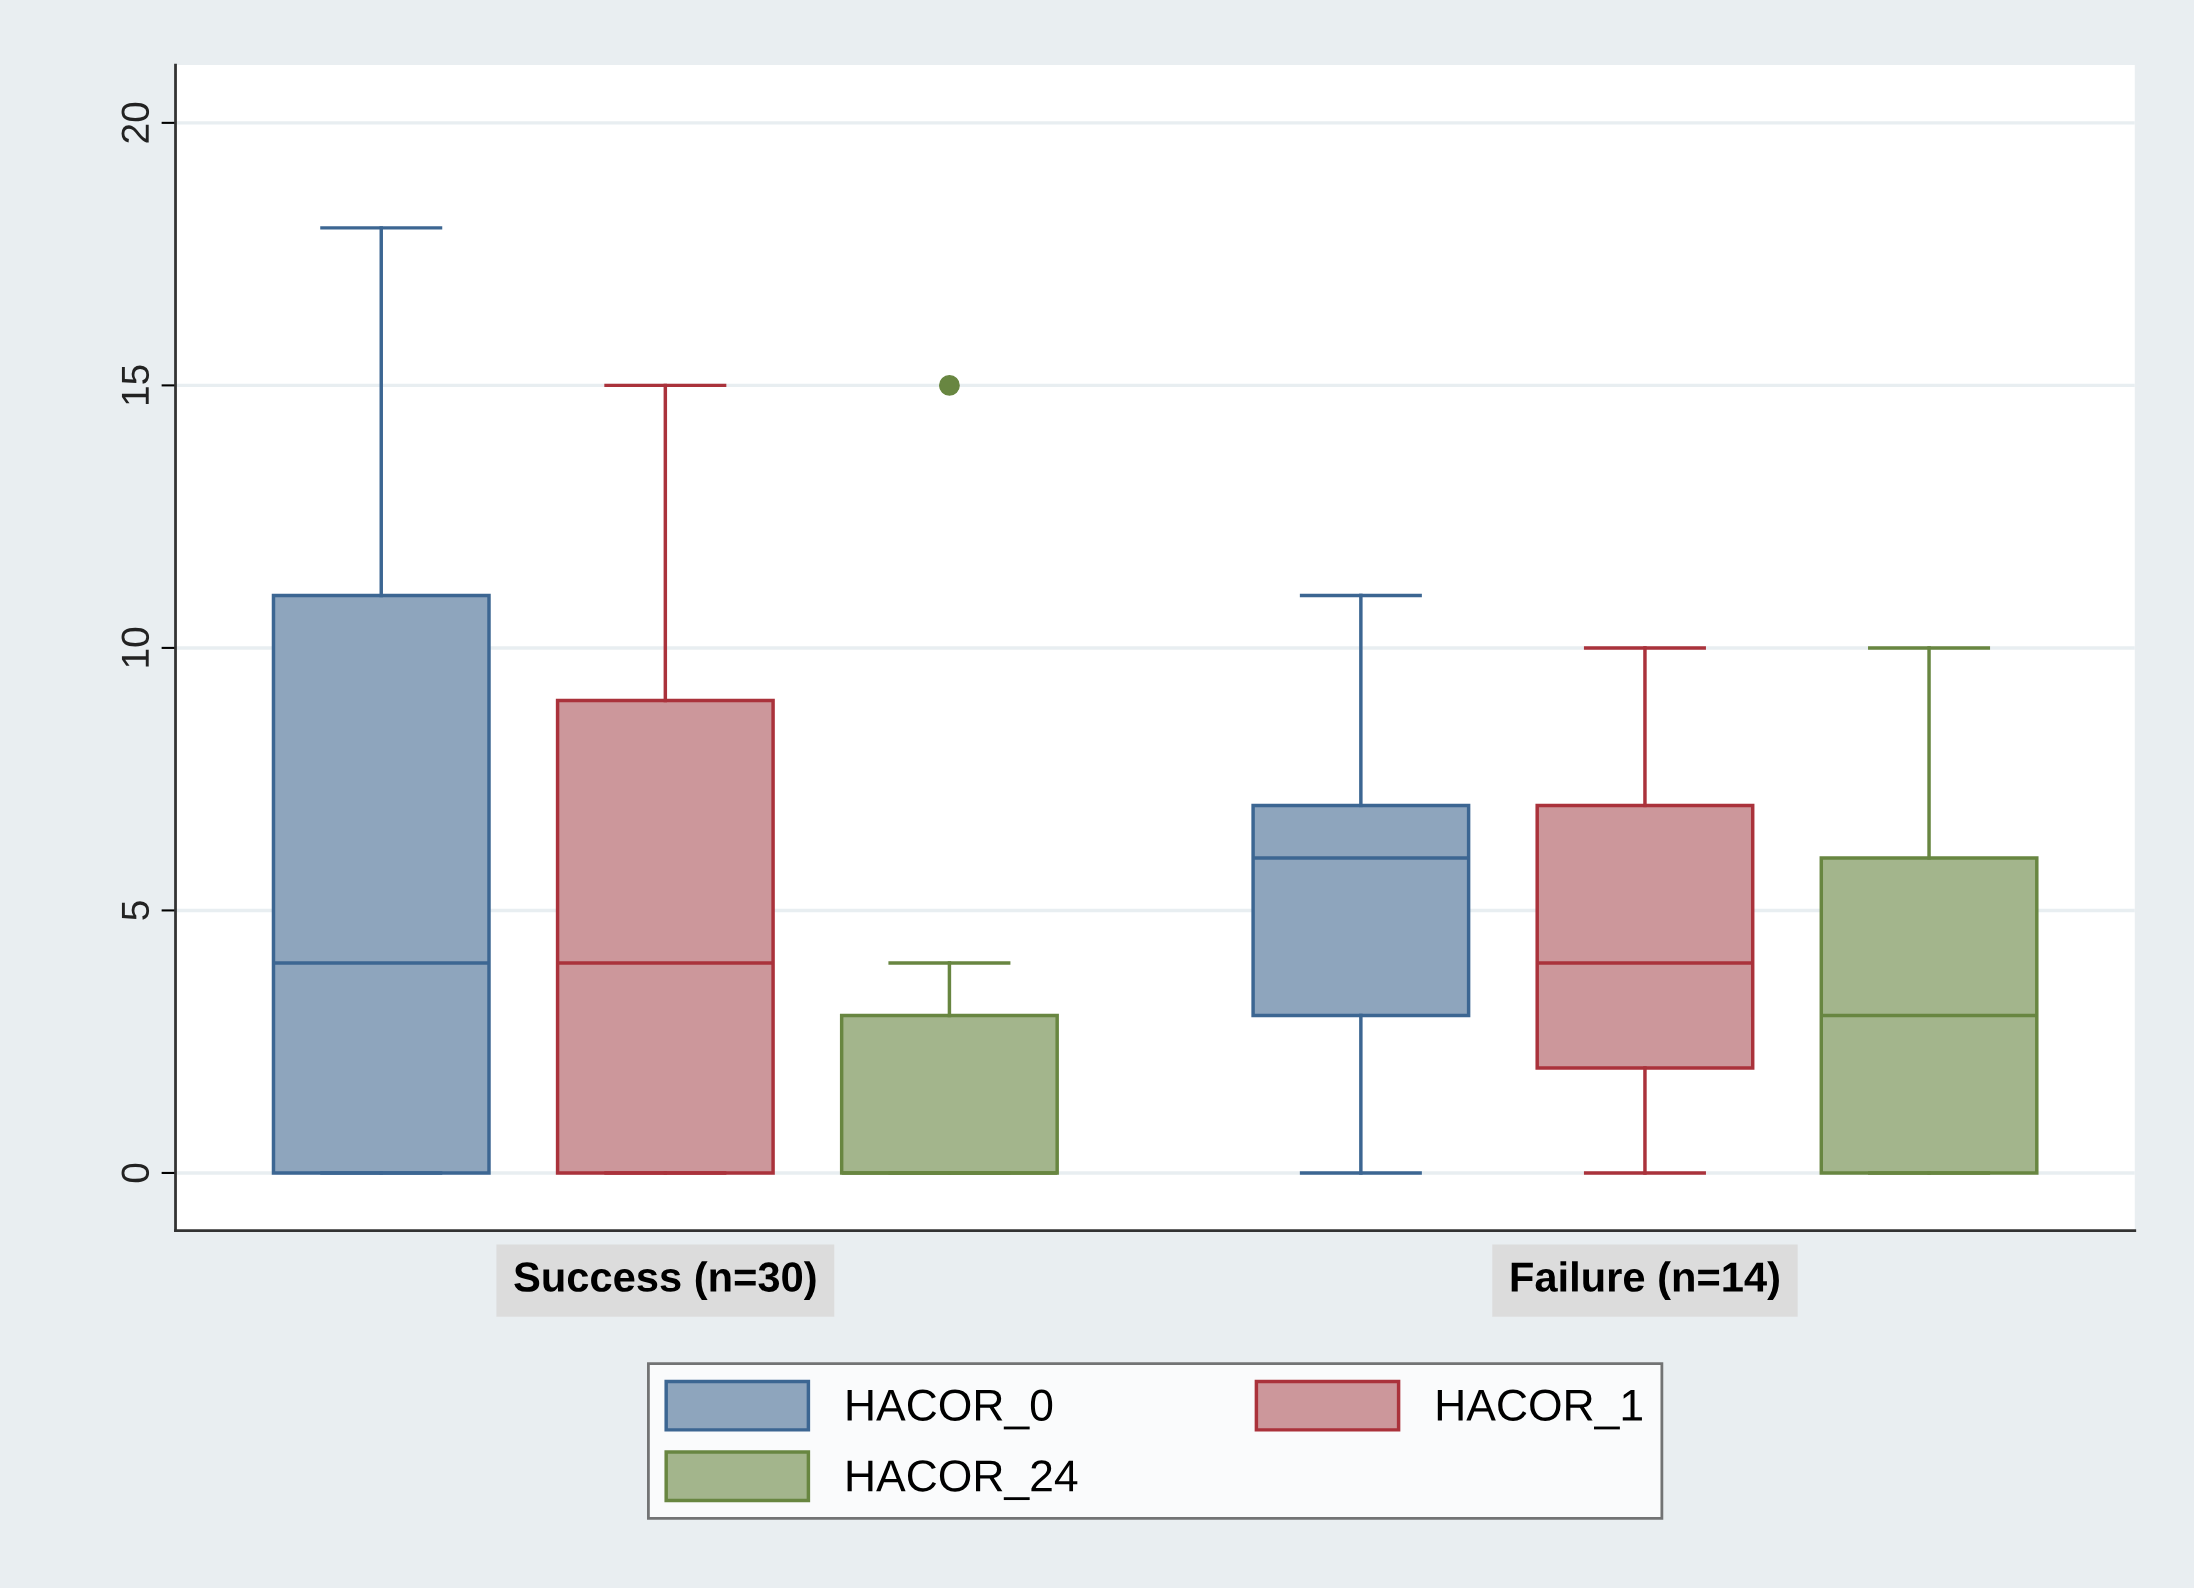  Describe the element at coordinates (135, 385) in the screenshot. I see `y-tick-label: 15` at that location.